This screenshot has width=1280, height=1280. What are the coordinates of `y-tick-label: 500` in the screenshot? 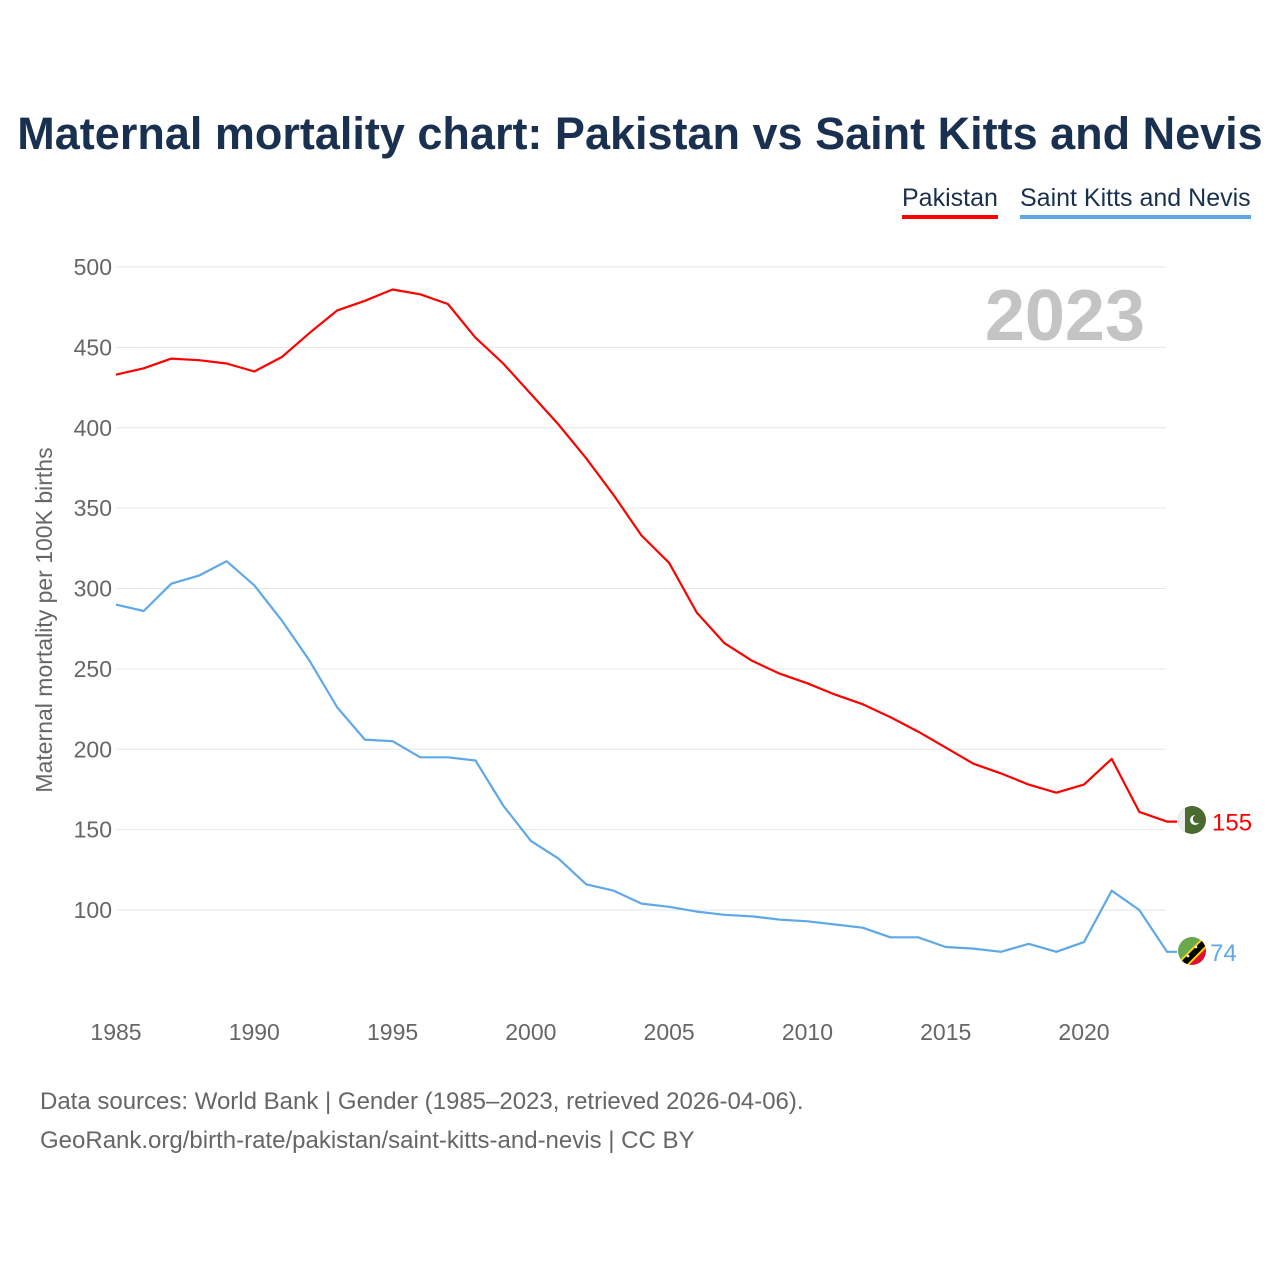 It's located at (93, 267).